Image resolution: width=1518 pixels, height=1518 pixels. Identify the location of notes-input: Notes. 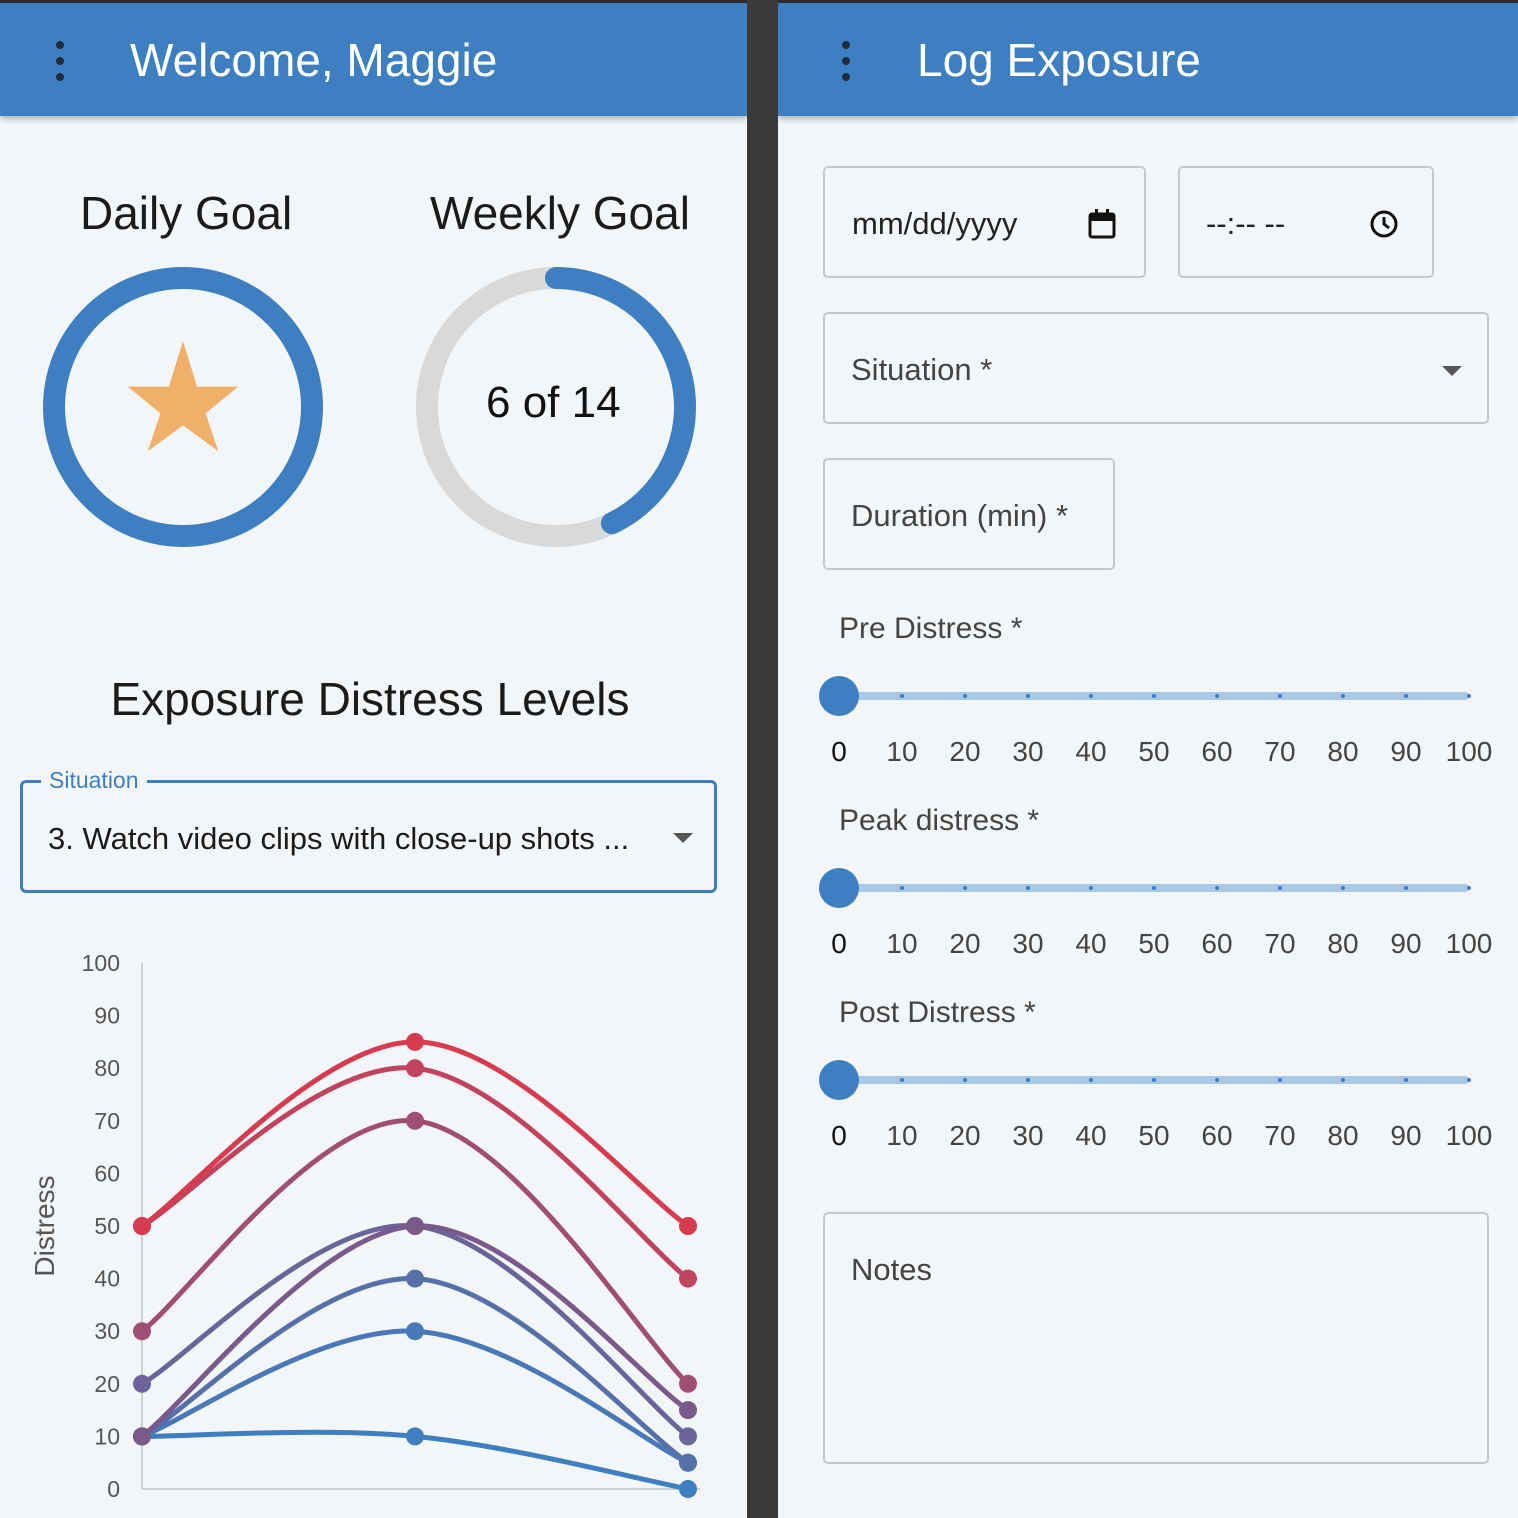
(1156, 1338).